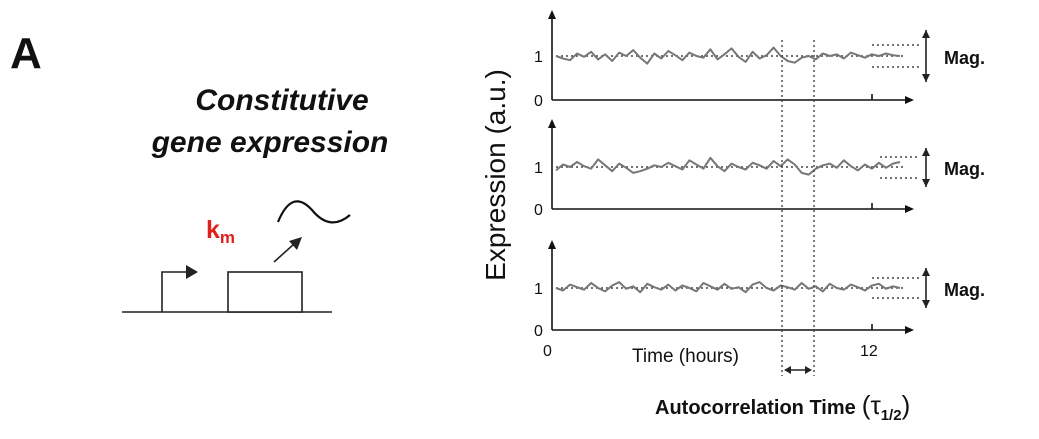 This screenshot has width=1039, height=439. What do you see at coordinates (227, 237) in the screenshot?
I see `rate-label-subscript: m` at bounding box center [227, 237].